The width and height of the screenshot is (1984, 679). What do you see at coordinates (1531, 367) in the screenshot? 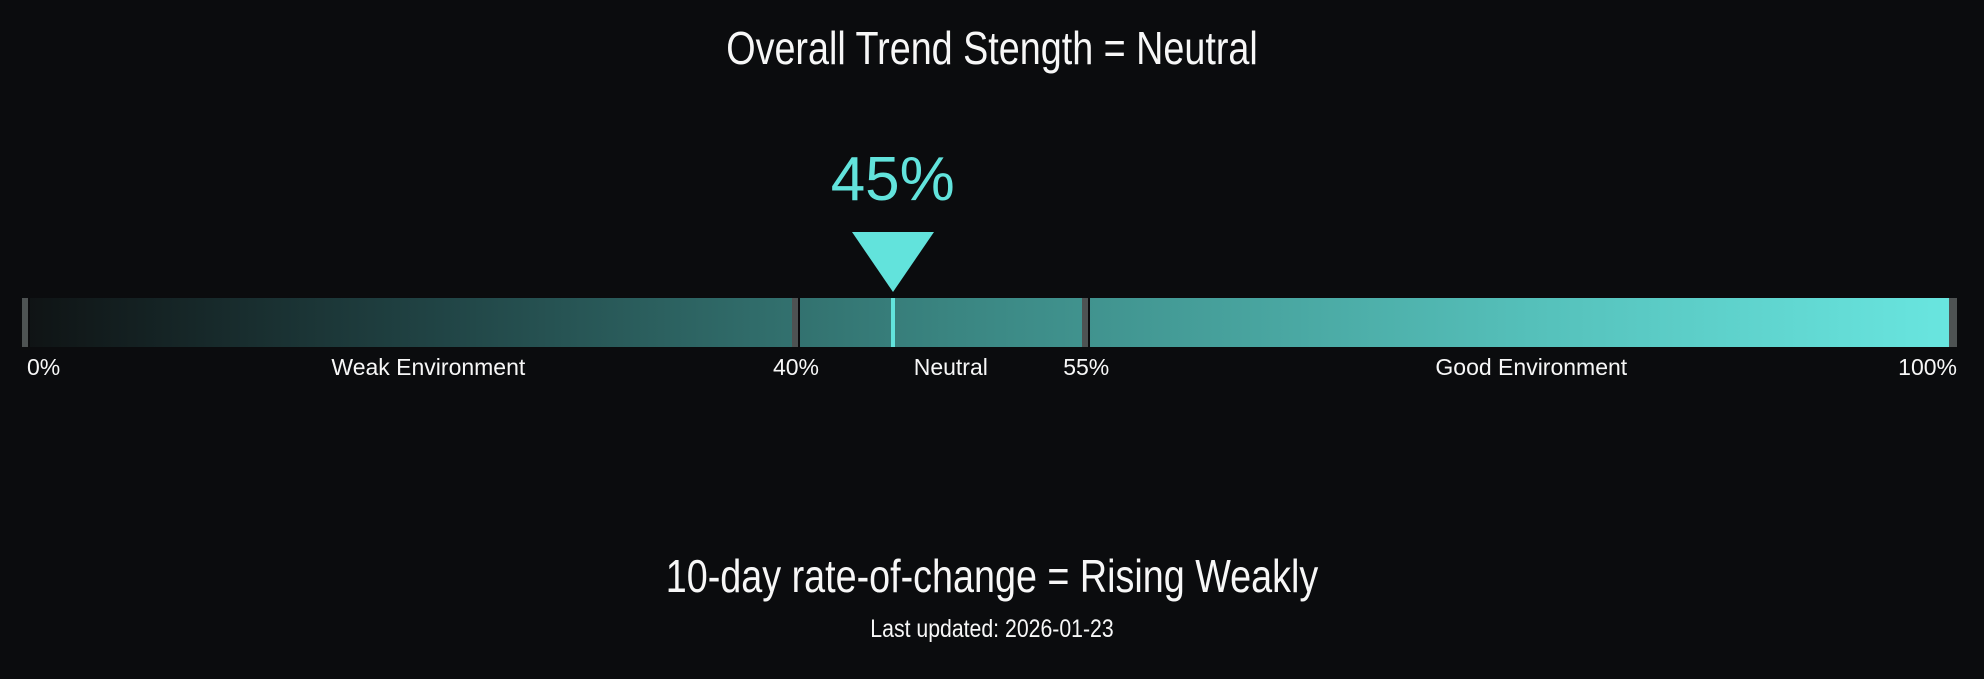
I see `zone-label-good-environment: Good Environment` at bounding box center [1531, 367].